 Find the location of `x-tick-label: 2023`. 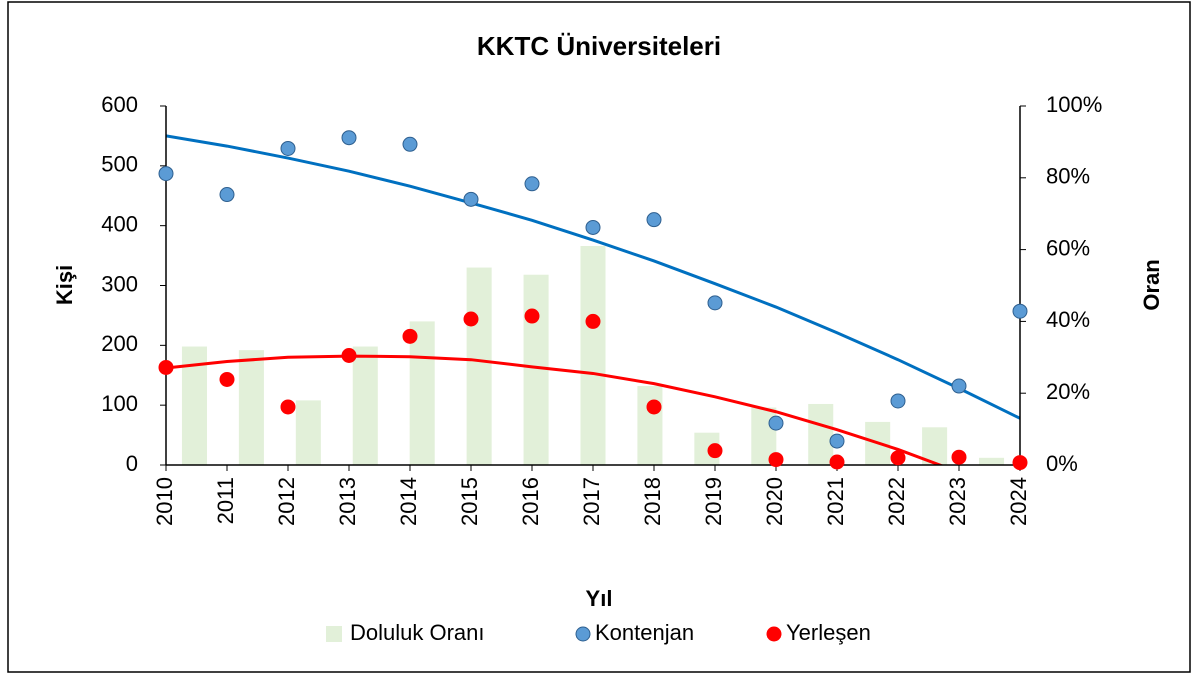

x-tick-label: 2023 is located at coordinates (957, 501).